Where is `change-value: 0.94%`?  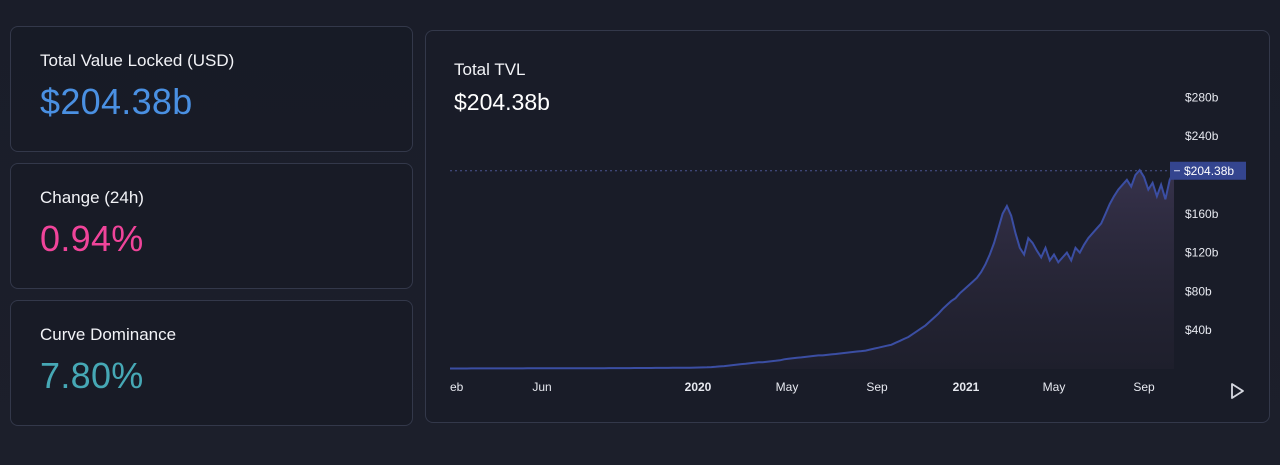
change-value: 0.94% is located at coordinates (92, 238).